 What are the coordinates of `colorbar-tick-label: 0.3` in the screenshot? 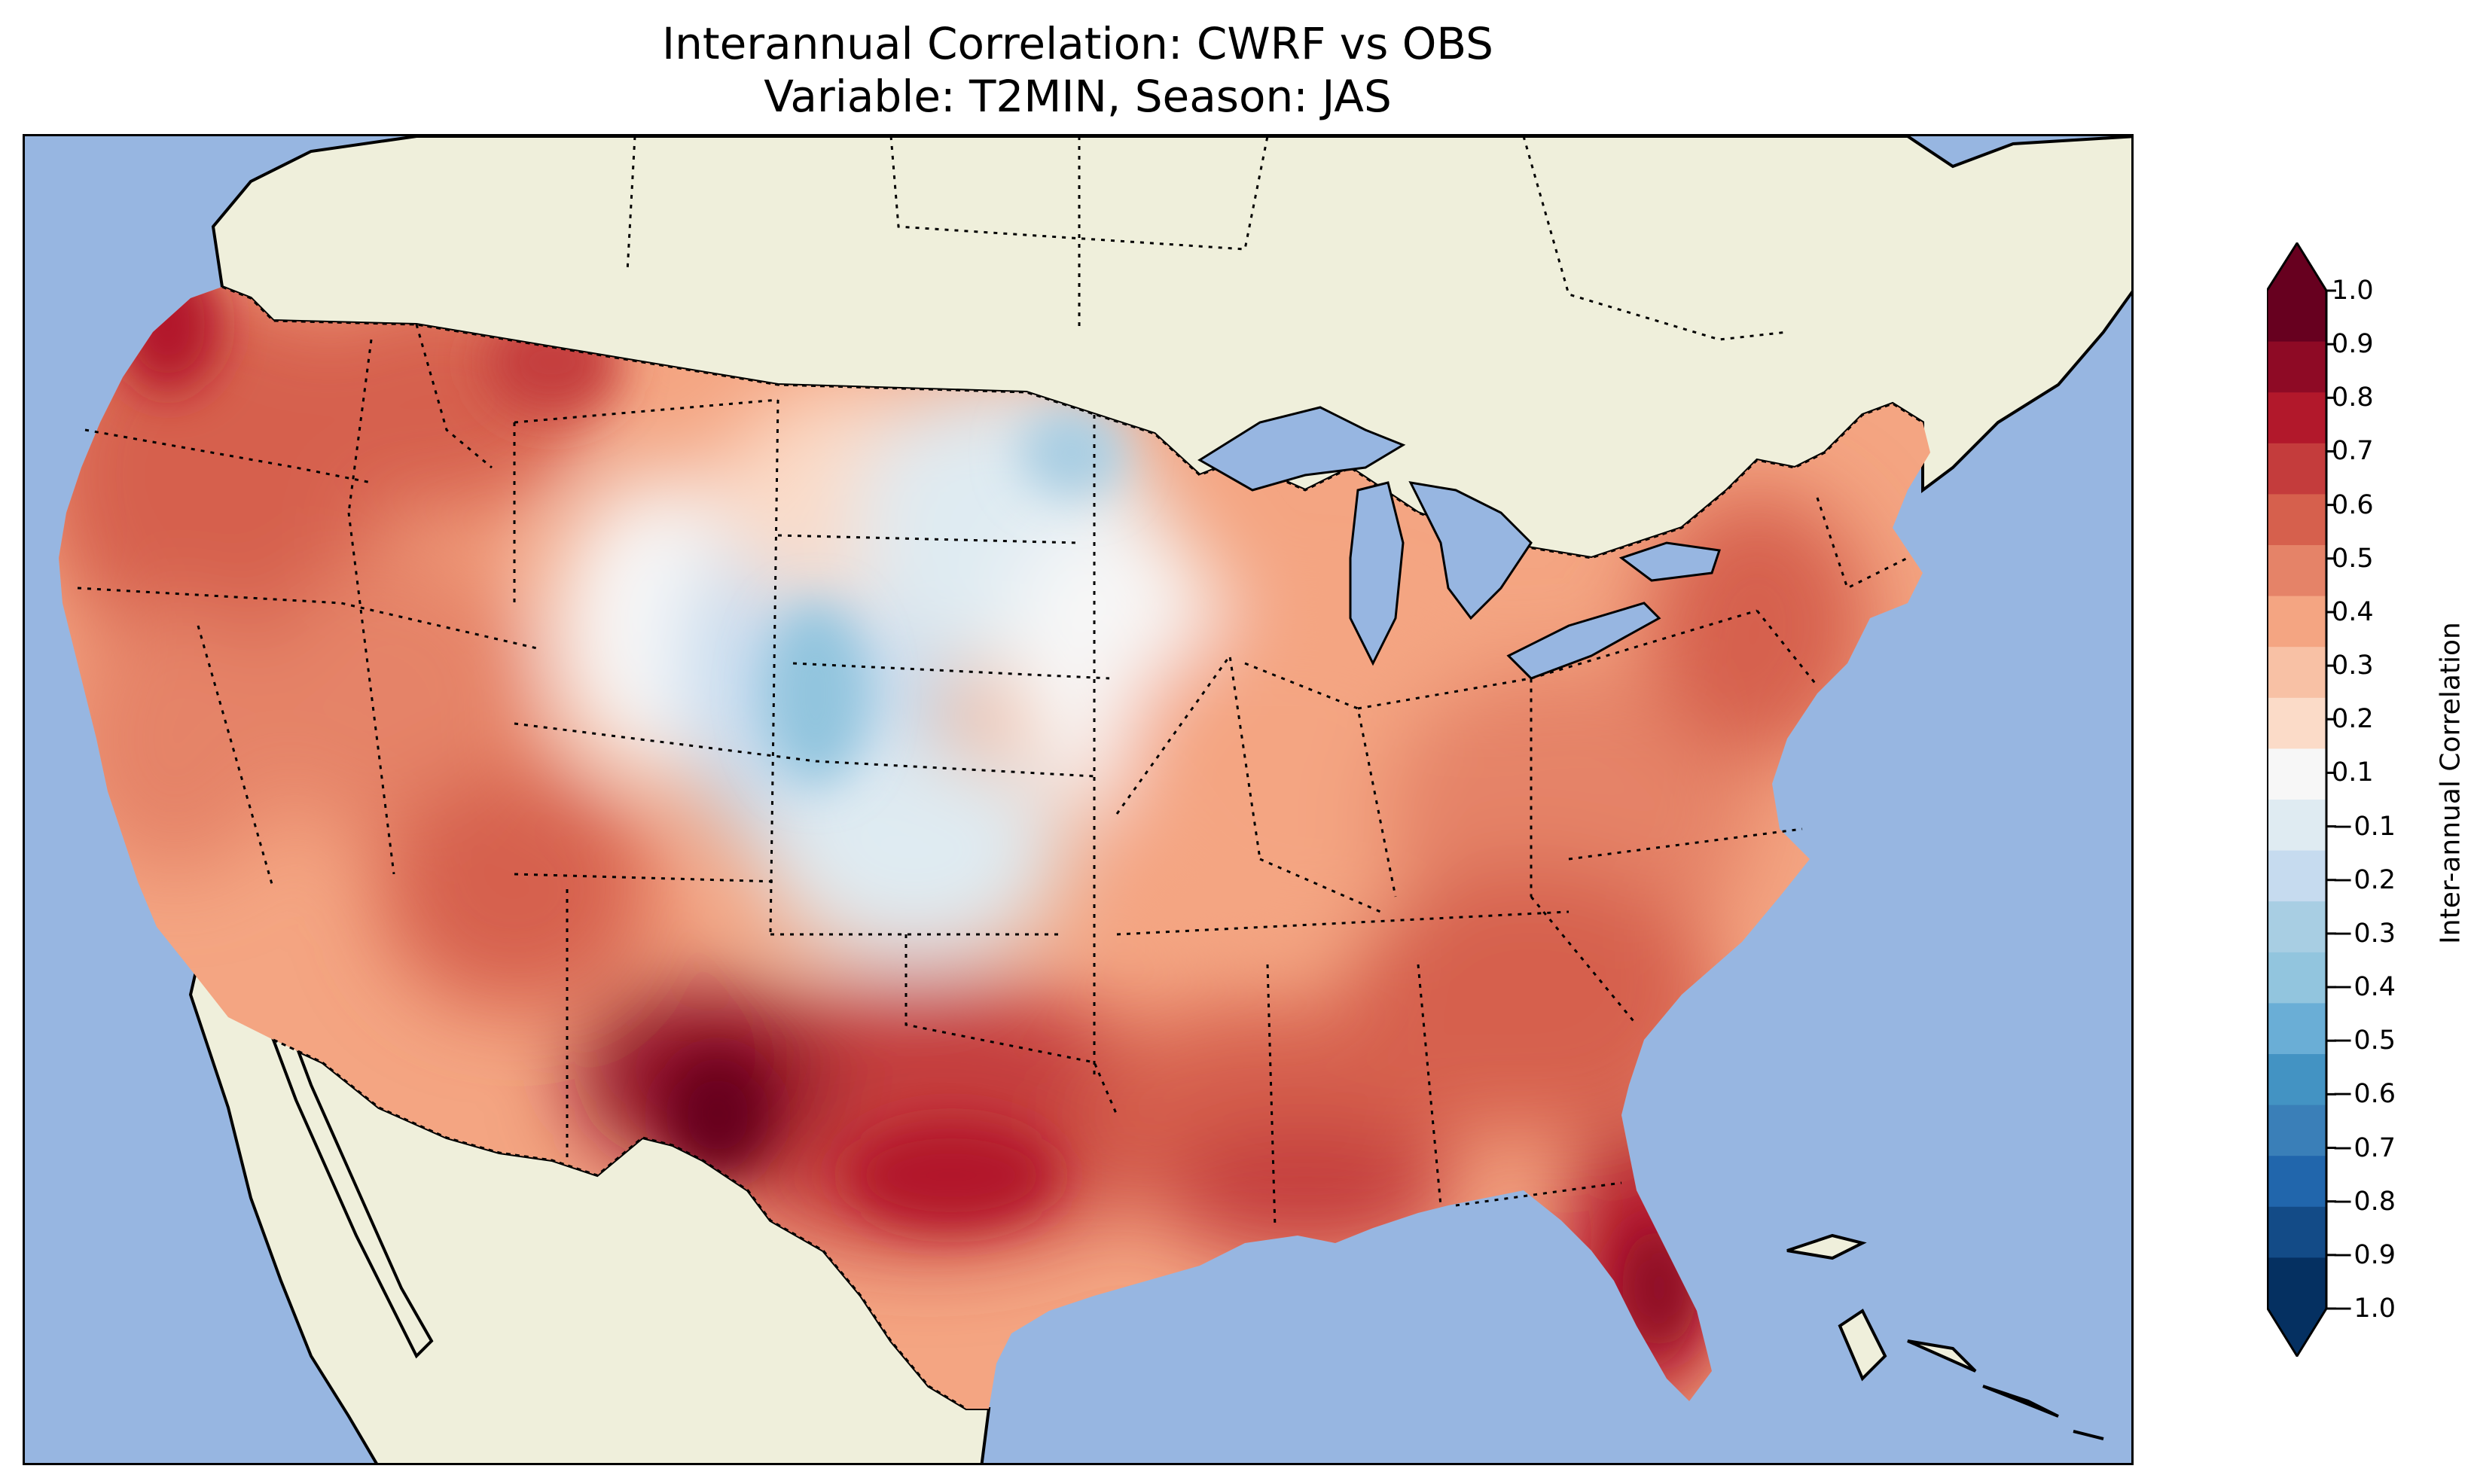 It's located at (2353, 666).